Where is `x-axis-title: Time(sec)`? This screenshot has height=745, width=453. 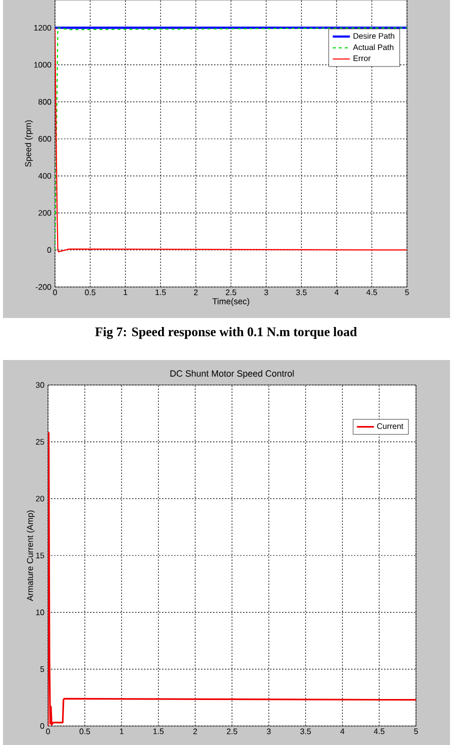
x-axis-title: Time(sec) is located at coordinates (231, 302).